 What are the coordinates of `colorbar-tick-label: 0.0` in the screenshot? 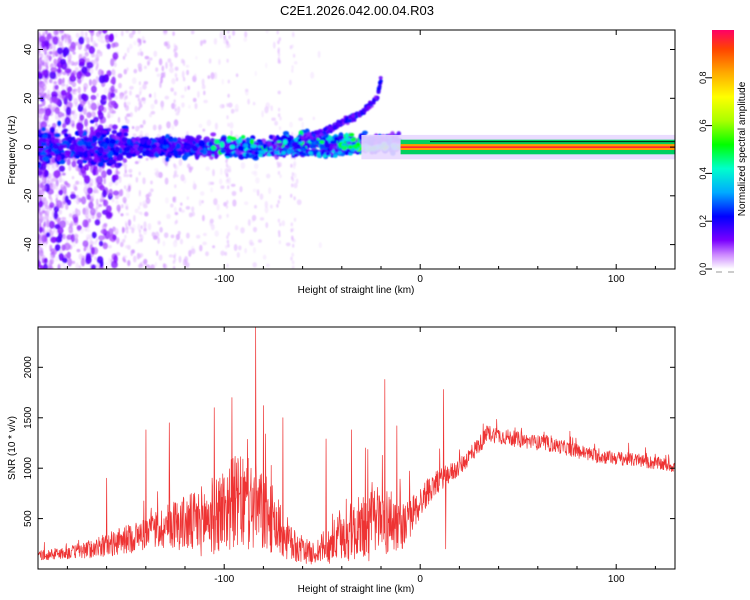 It's located at (703, 269).